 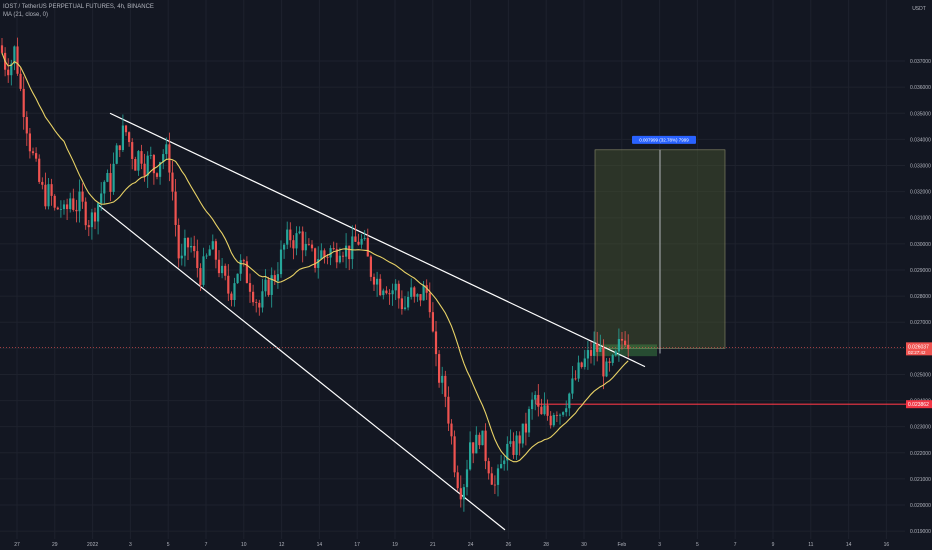 What do you see at coordinates (920, 428) in the screenshot?
I see `y-tick-label: 0.023000` at bounding box center [920, 428].